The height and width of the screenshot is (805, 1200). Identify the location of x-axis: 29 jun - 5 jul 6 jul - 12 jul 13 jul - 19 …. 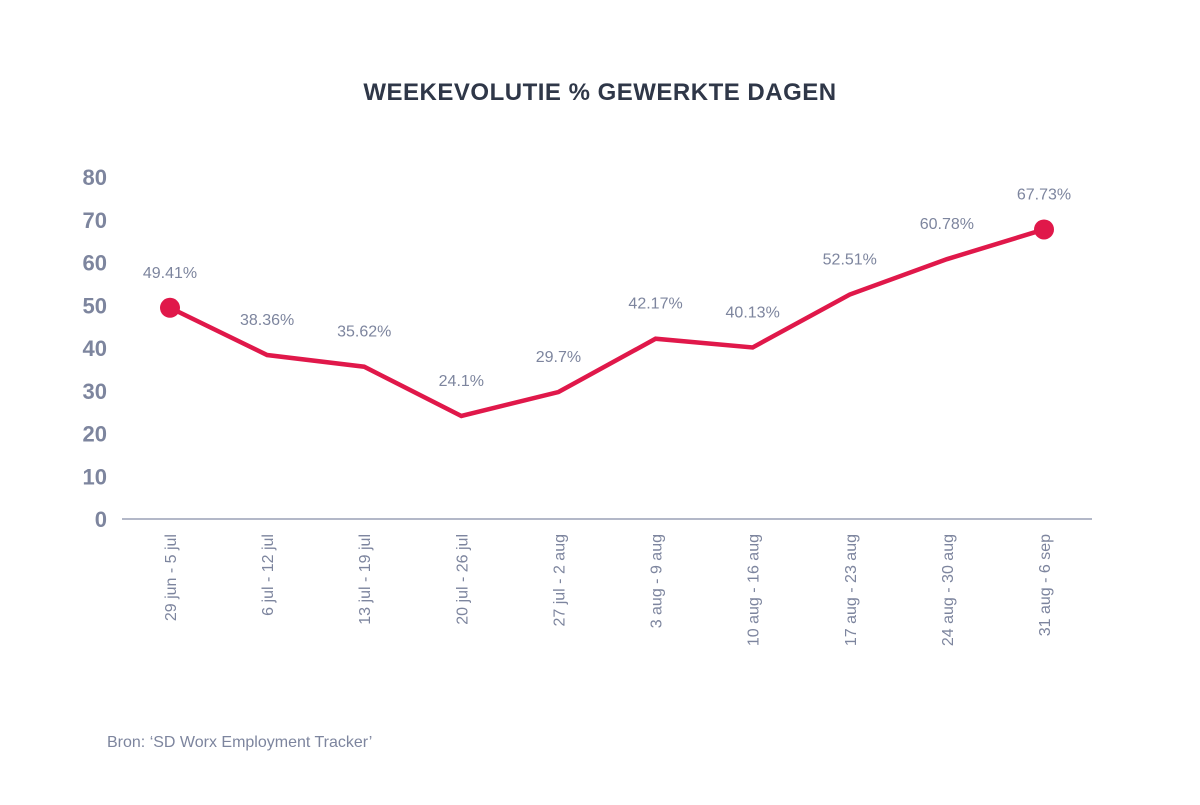
(608, 590).